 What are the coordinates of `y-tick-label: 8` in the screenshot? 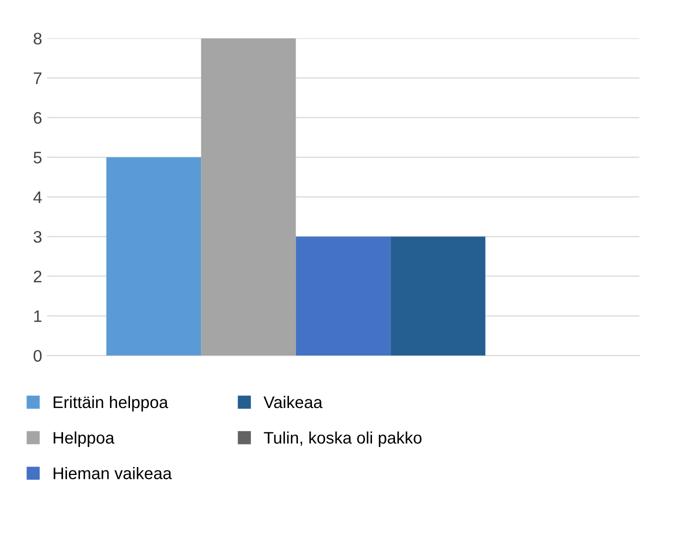 It's located at (38, 38).